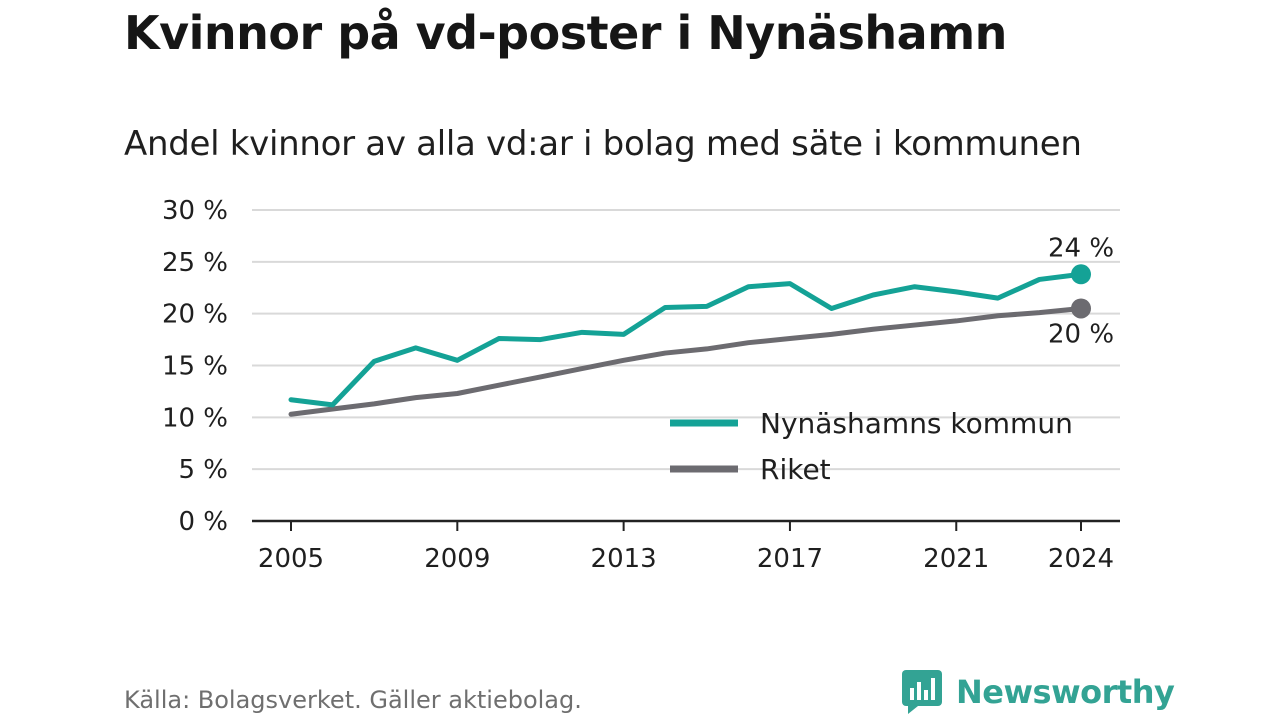 The width and height of the screenshot is (1280, 720). Describe the element at coordinates (353, 700) in the screenshot. I see `source-note: Källa: Bolagsverket. Gäller aktiebolag.` at that location.